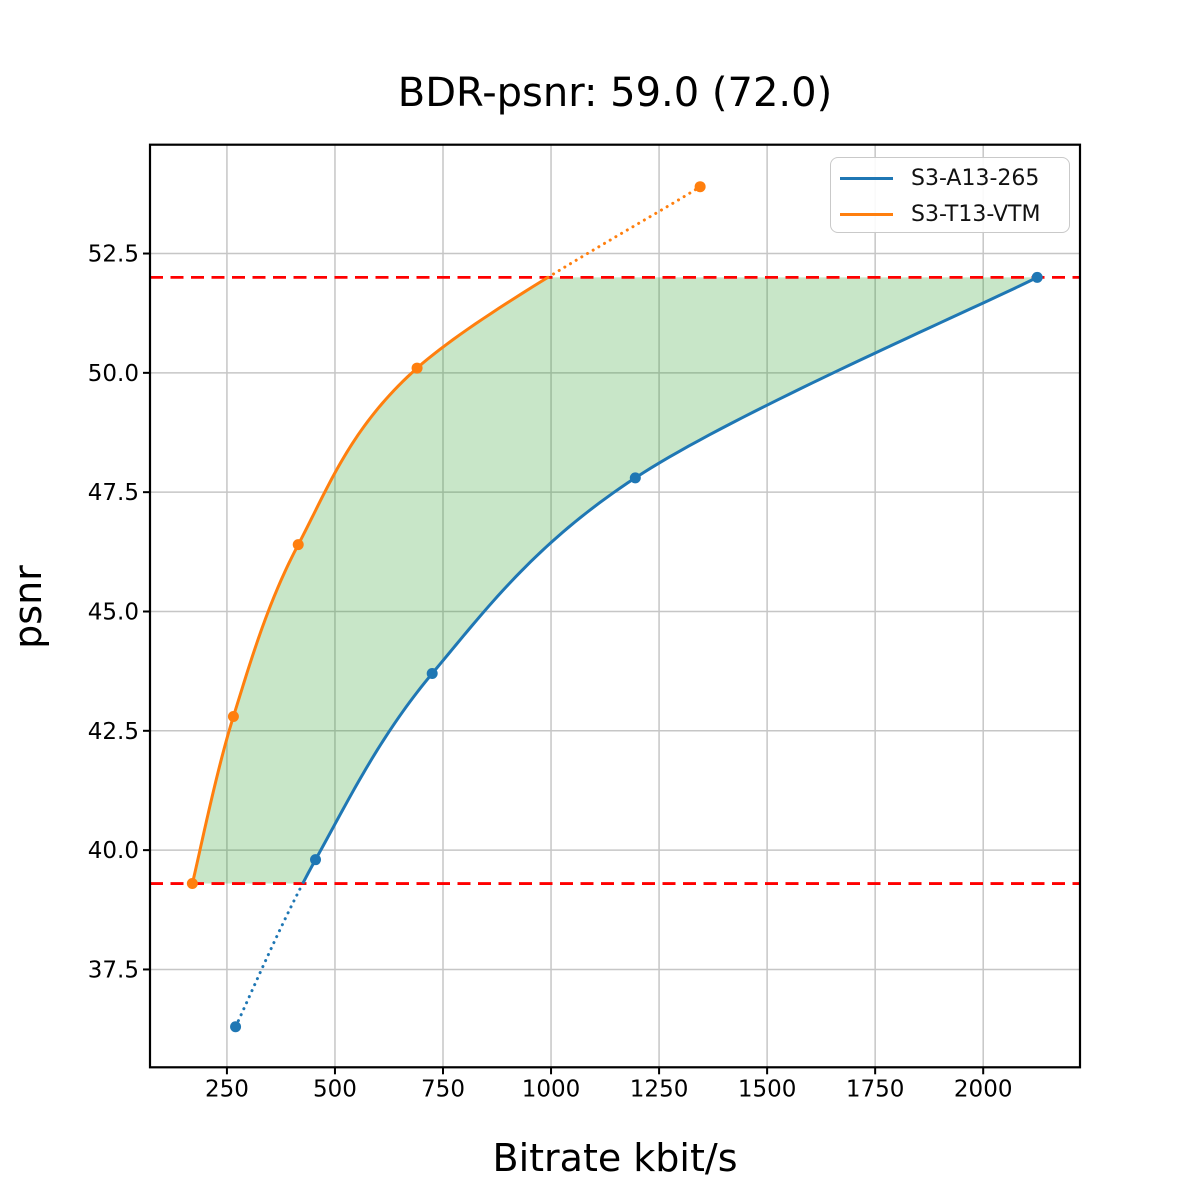 This screenshot has width=1200, height=1200. Describe the element at coordinates (624, 232) in the screenshot. I see `series-dotted-line-S3-T13-VTM` at that location.